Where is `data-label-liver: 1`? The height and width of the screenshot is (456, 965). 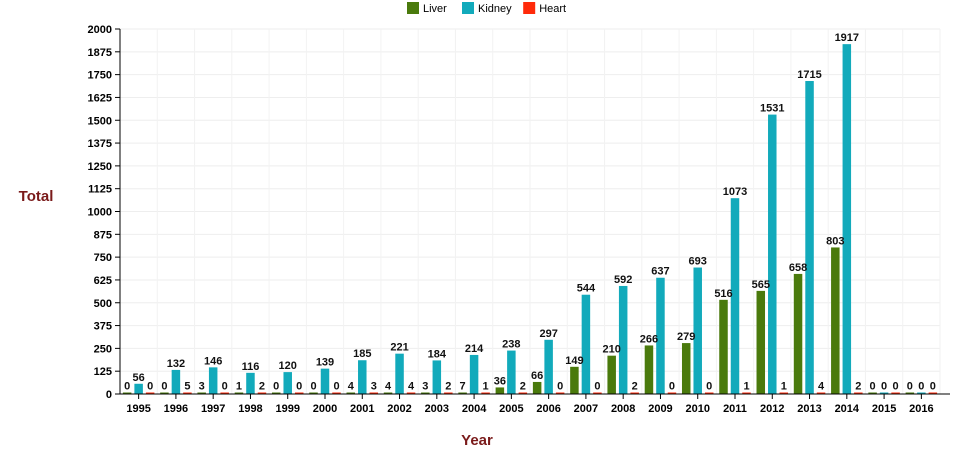 data-label-liver: 1 is located at coordinates (239, 387).